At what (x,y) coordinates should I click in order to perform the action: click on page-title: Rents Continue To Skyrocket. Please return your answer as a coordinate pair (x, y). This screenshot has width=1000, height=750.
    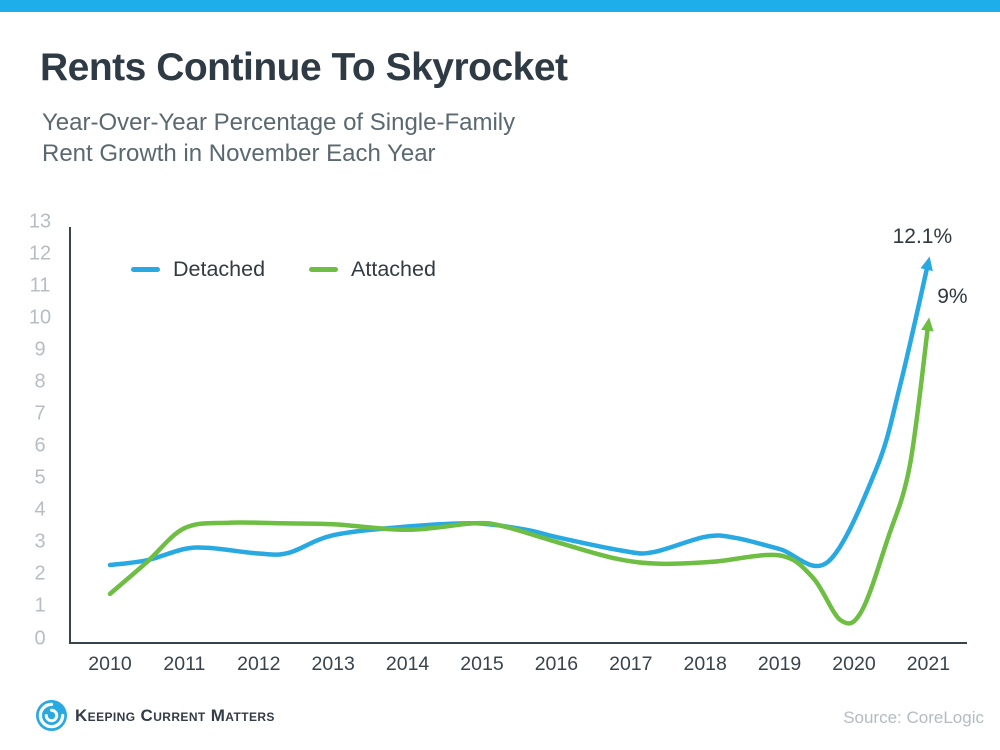
    Looking at the image, I should click on (304, 67).